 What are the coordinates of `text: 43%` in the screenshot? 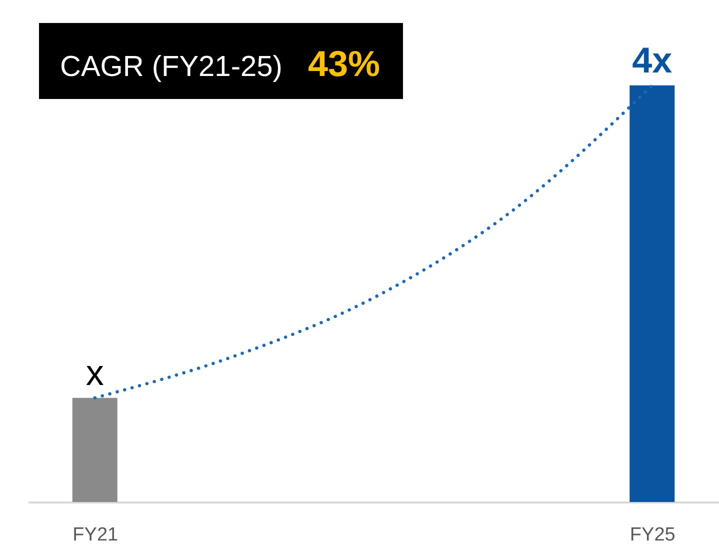 It's located at (344, 63).